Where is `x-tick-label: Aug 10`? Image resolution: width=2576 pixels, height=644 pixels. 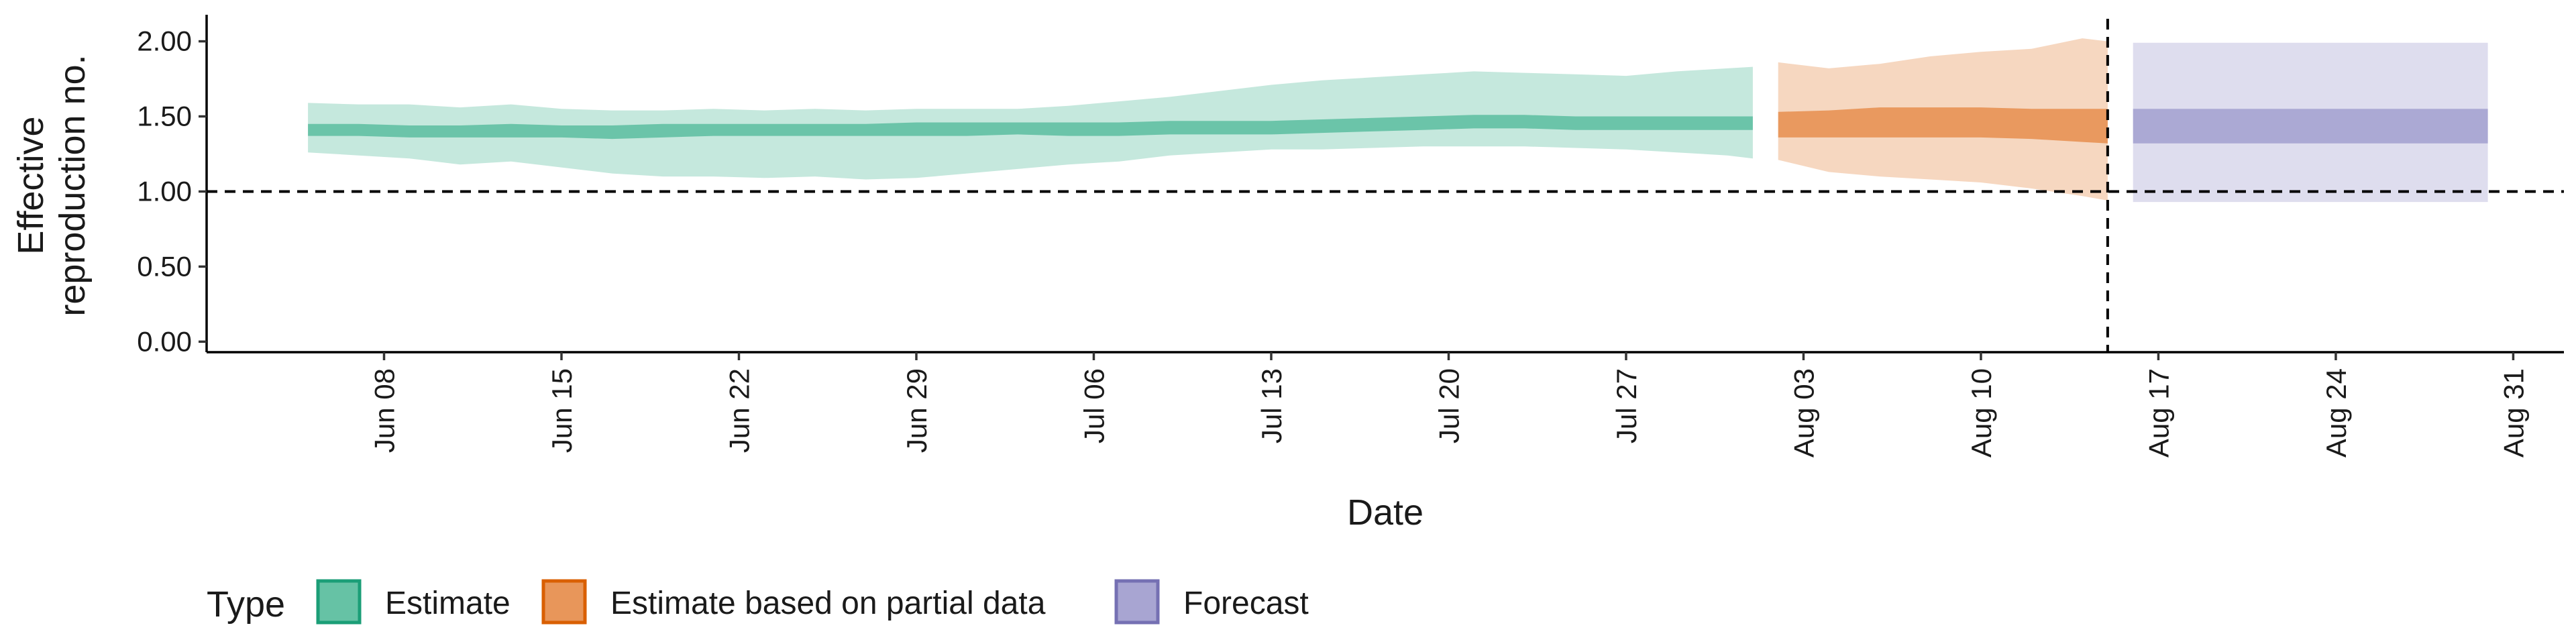
x-tick-label: Aug 10 is located at coordinates (1981, 413).